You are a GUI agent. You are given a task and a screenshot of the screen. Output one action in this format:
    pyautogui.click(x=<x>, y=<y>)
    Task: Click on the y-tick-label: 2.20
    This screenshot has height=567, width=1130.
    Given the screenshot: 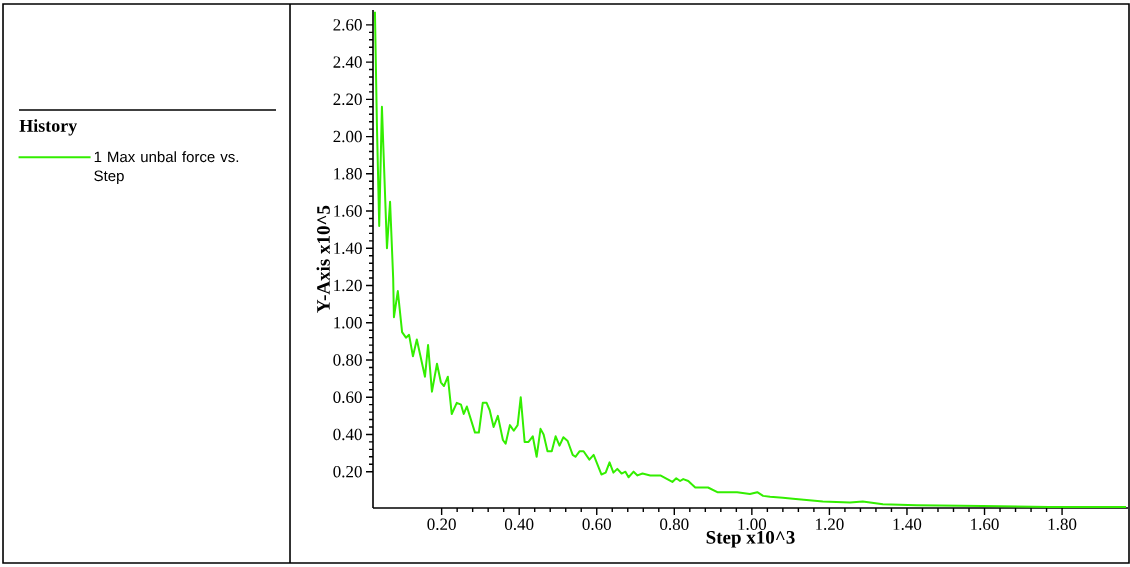 What is the action you would take?
    pyautogui.click(x=347, y=99)
    